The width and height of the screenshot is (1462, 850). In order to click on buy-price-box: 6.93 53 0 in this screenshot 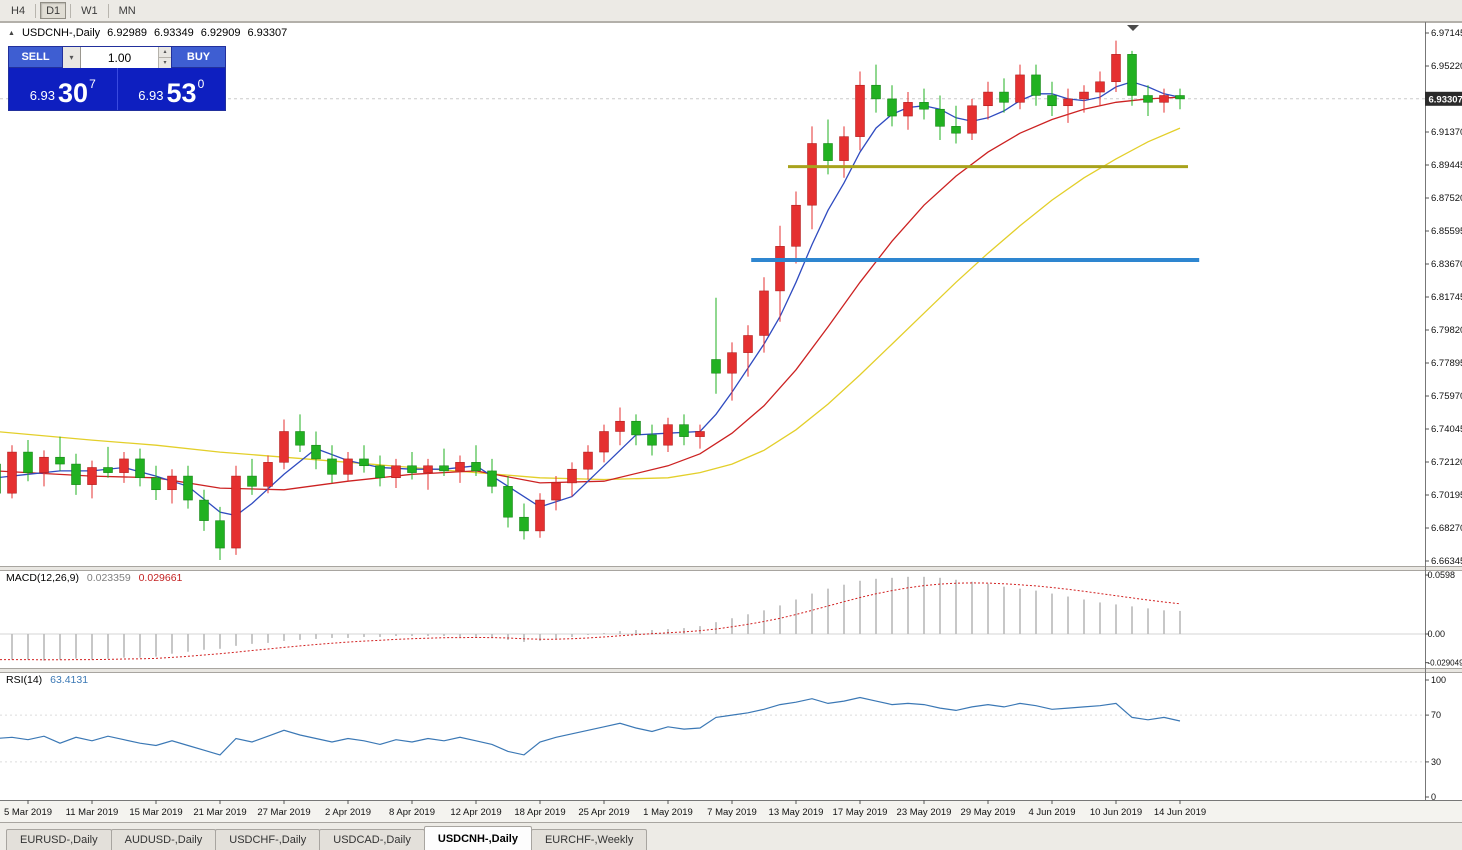, I will do `click(172, 89)`.